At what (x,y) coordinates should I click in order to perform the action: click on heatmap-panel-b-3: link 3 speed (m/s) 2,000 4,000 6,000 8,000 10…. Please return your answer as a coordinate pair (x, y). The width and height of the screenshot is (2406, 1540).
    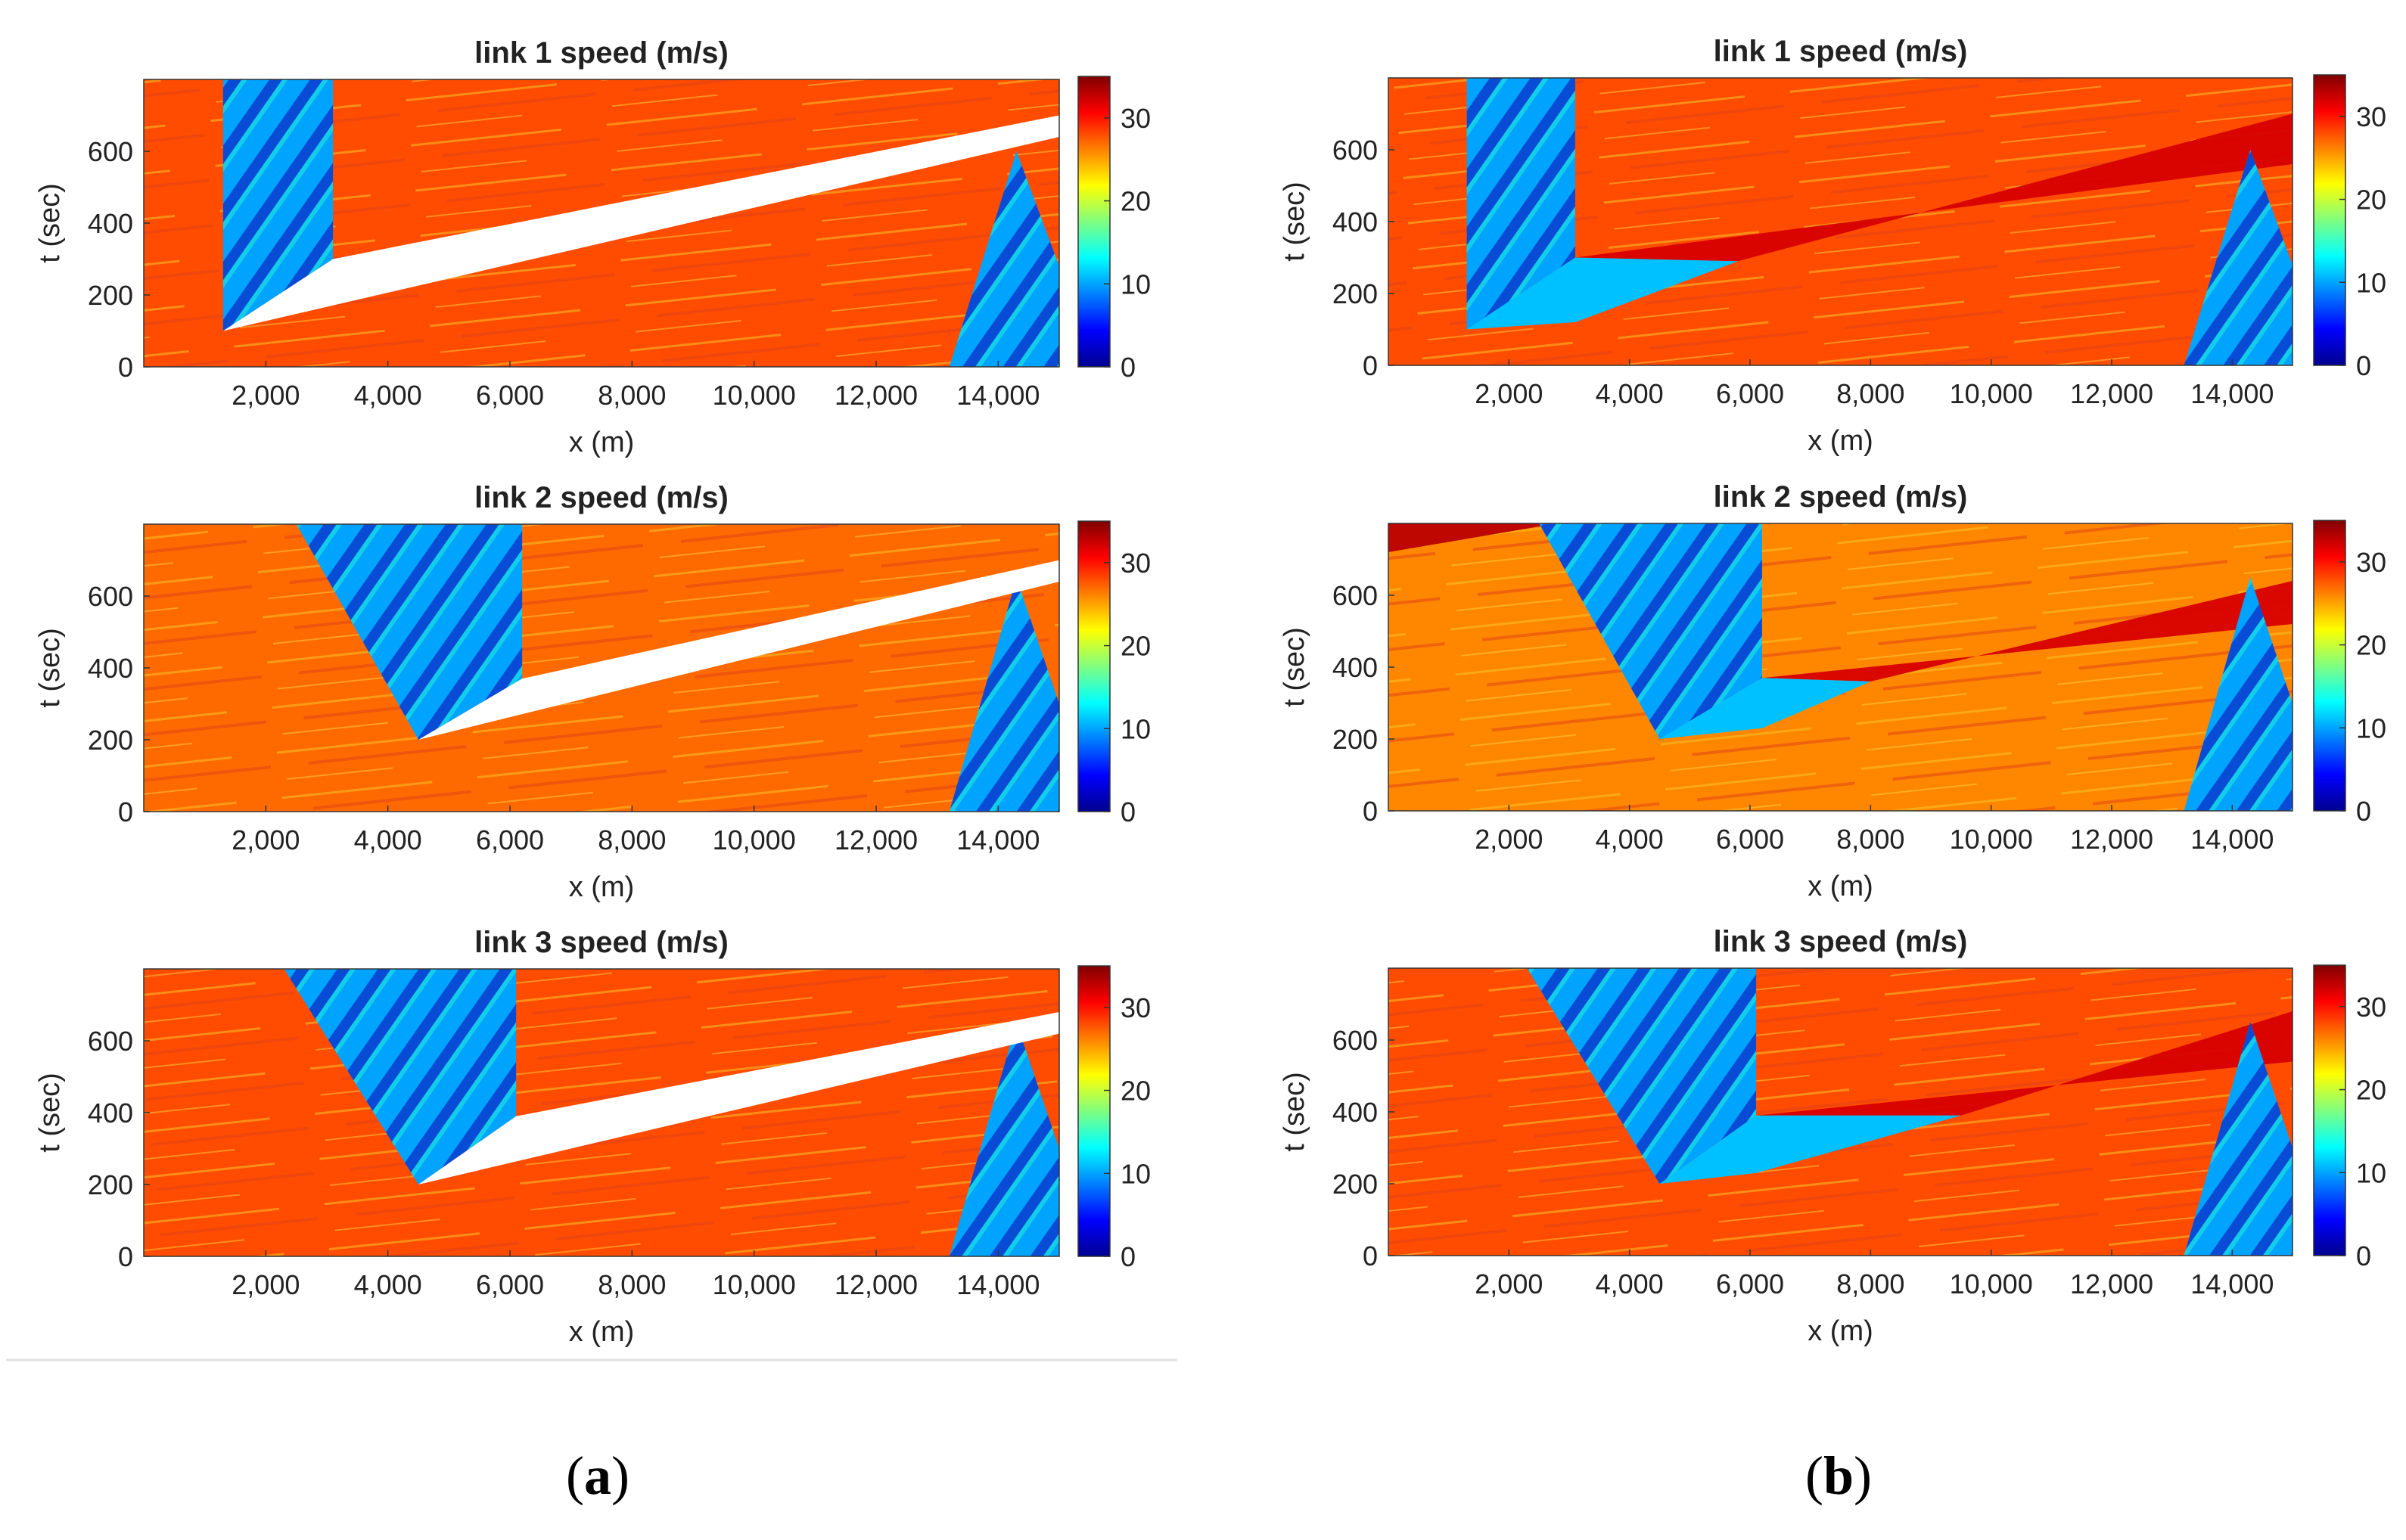
    Looking at the image, I should click on (1833, 1136).